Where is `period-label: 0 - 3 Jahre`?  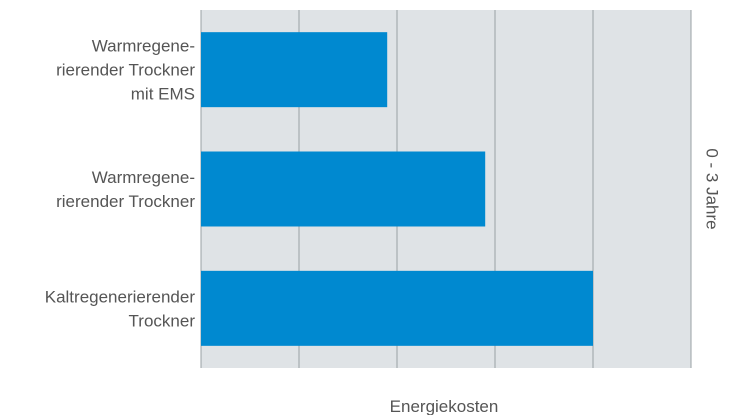
period-label: 0 - 3 Jahre is located at coordinates (712, 188).